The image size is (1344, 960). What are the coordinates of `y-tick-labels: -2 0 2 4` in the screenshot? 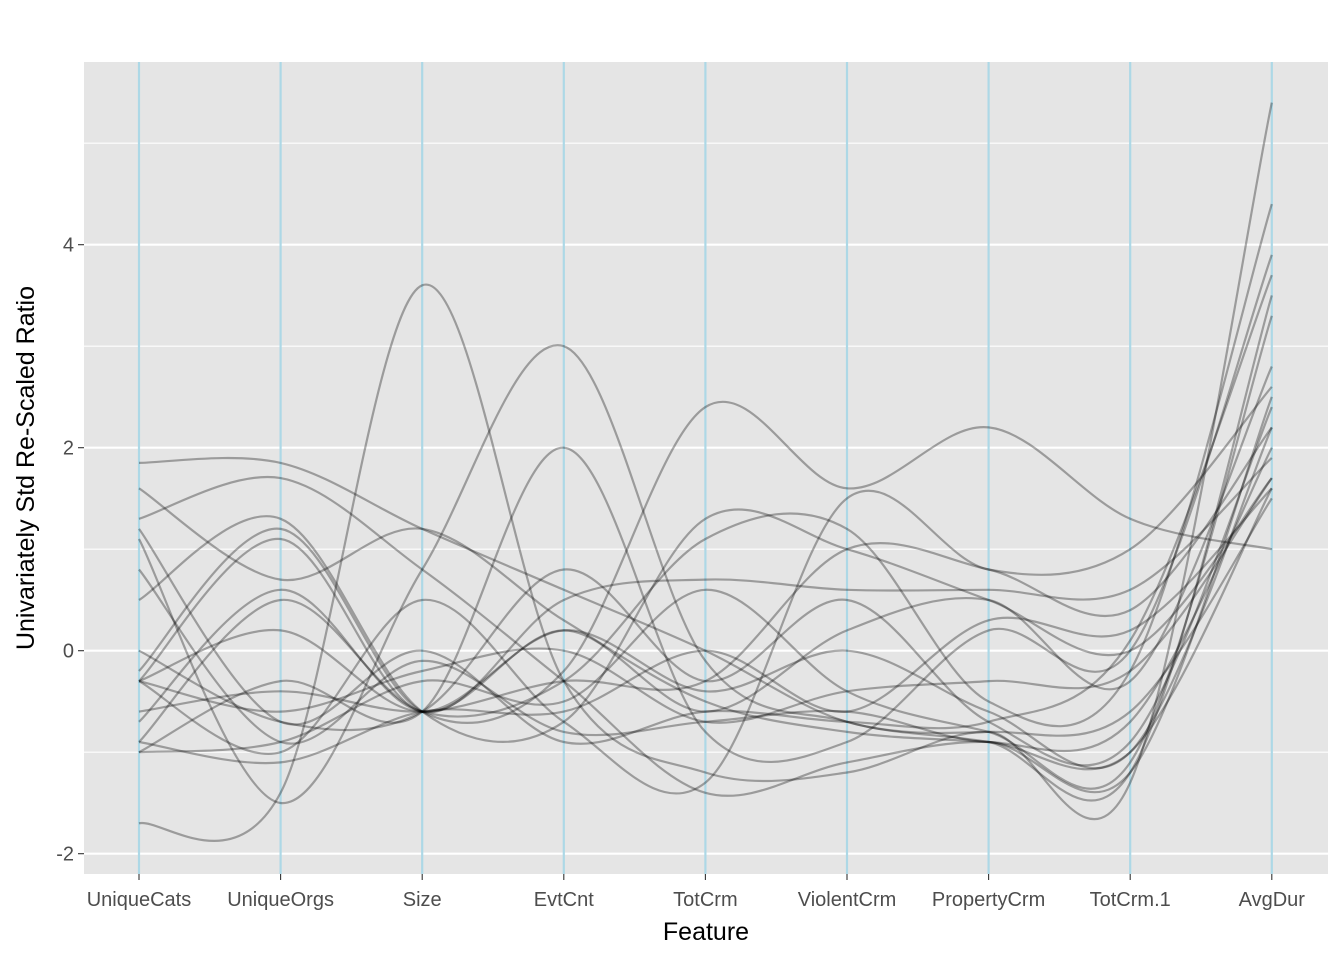 It's located at (70, 550).